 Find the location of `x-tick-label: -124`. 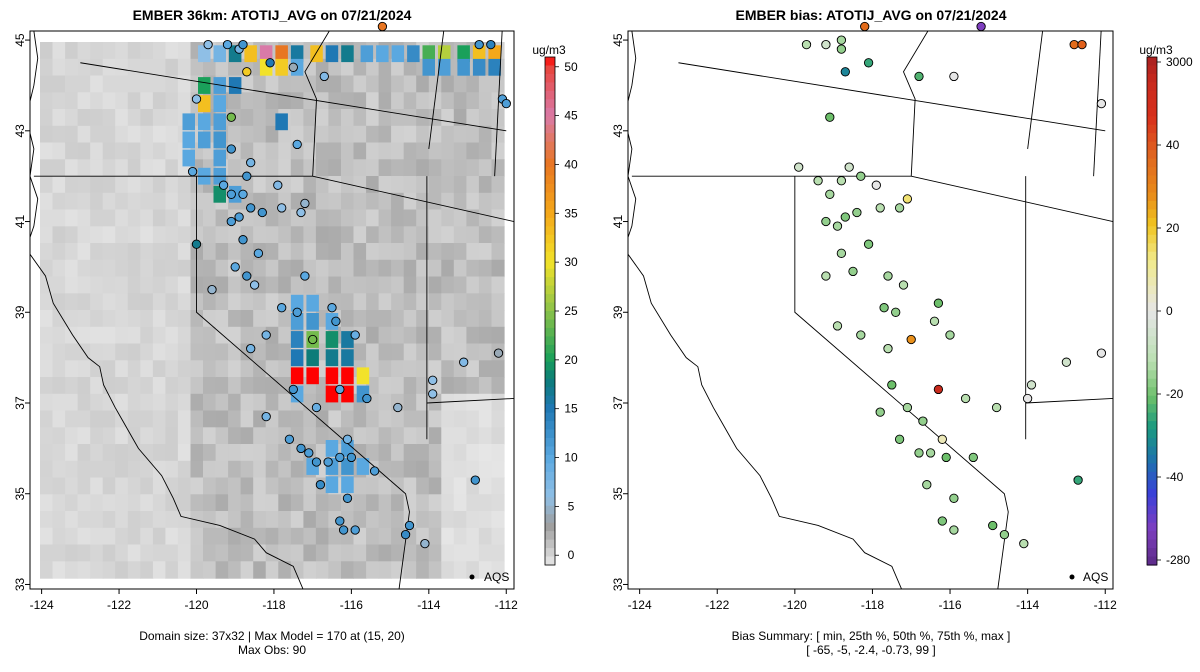

x-tick-label: -124 is located at coordinates (42, 605).